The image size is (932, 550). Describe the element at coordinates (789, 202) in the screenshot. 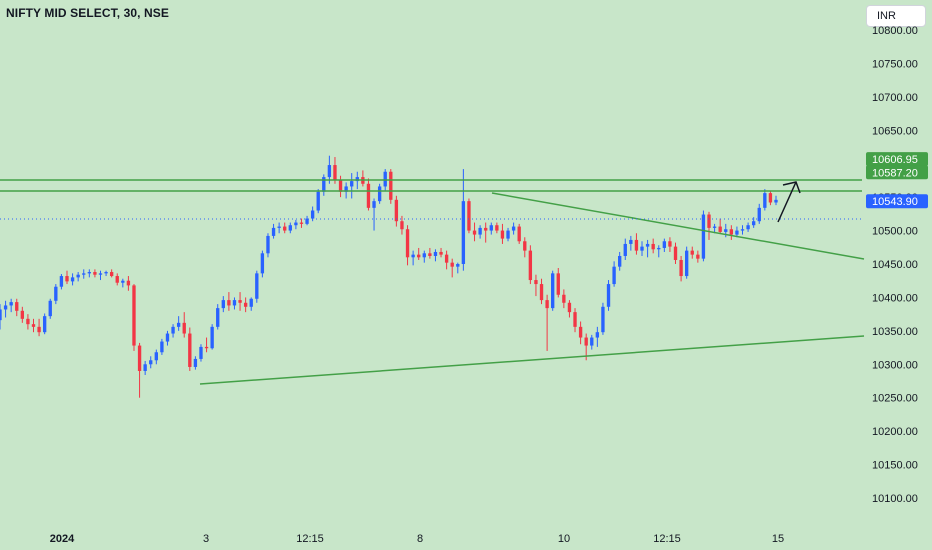

I see `arrow-annotation` at that location.